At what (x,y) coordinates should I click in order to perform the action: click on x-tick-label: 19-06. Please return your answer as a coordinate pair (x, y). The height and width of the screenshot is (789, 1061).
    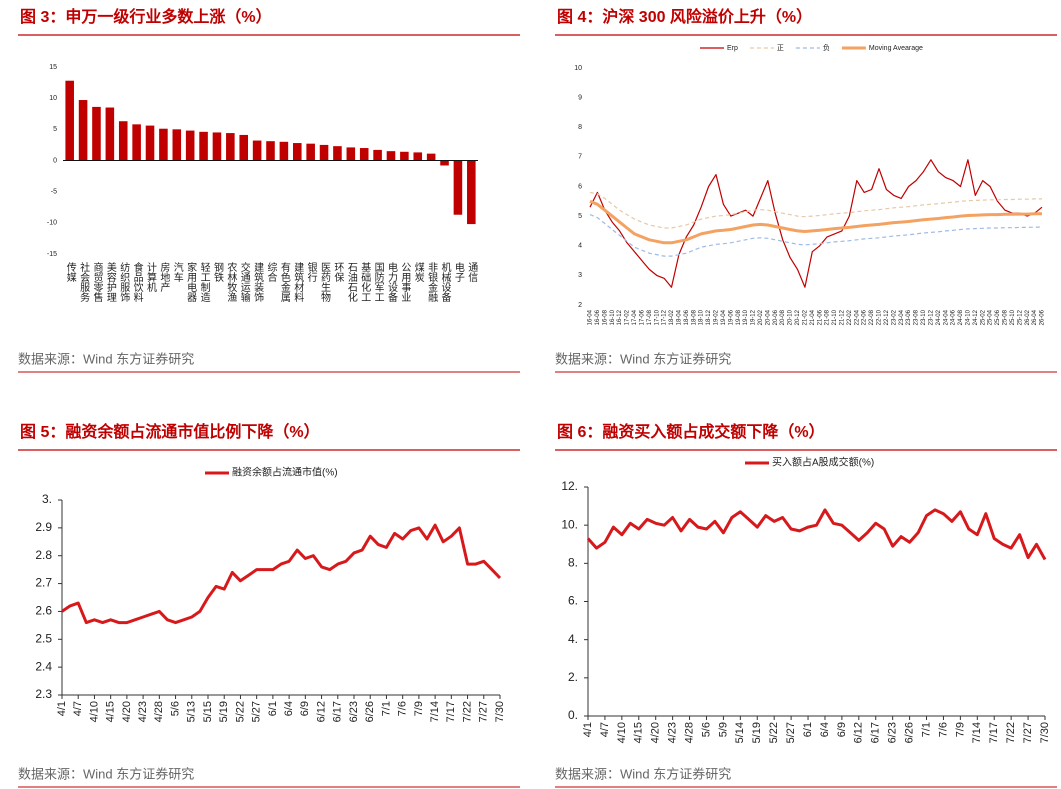
    Looking at the image, I should click on (731, 317).